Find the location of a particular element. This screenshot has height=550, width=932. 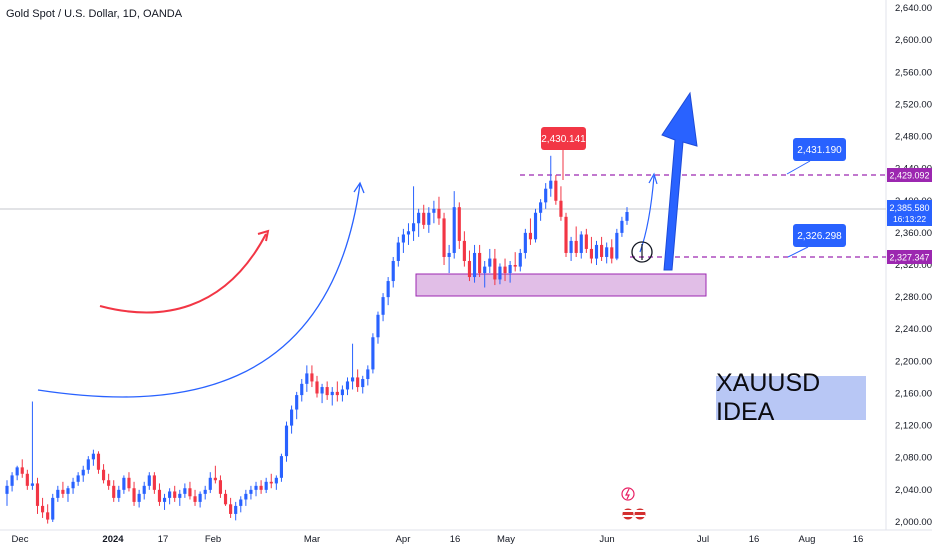

high-level-price-tag is located at coordinates (909, 175).